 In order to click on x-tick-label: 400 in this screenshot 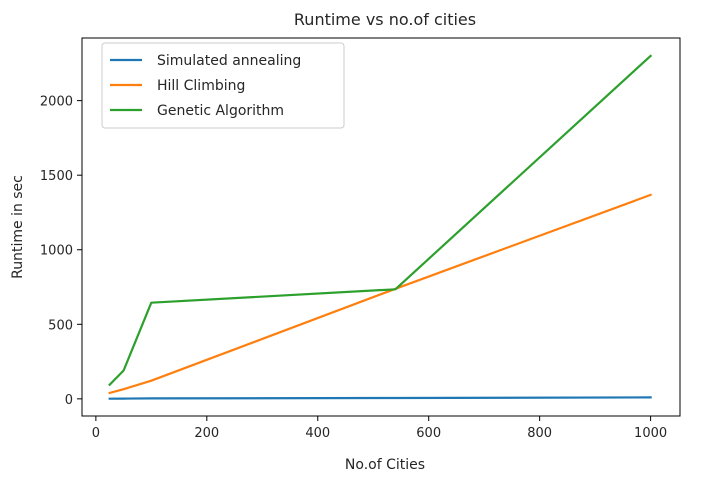, I will do `click(317, 433)`.